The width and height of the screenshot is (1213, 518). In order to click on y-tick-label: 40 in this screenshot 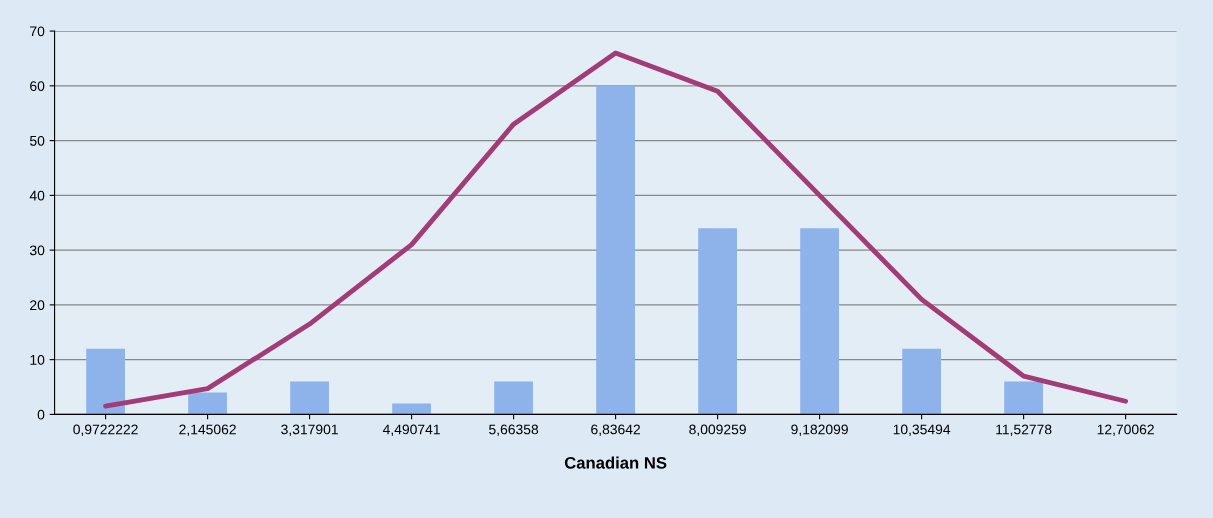, I will do `click(37, 195)`.